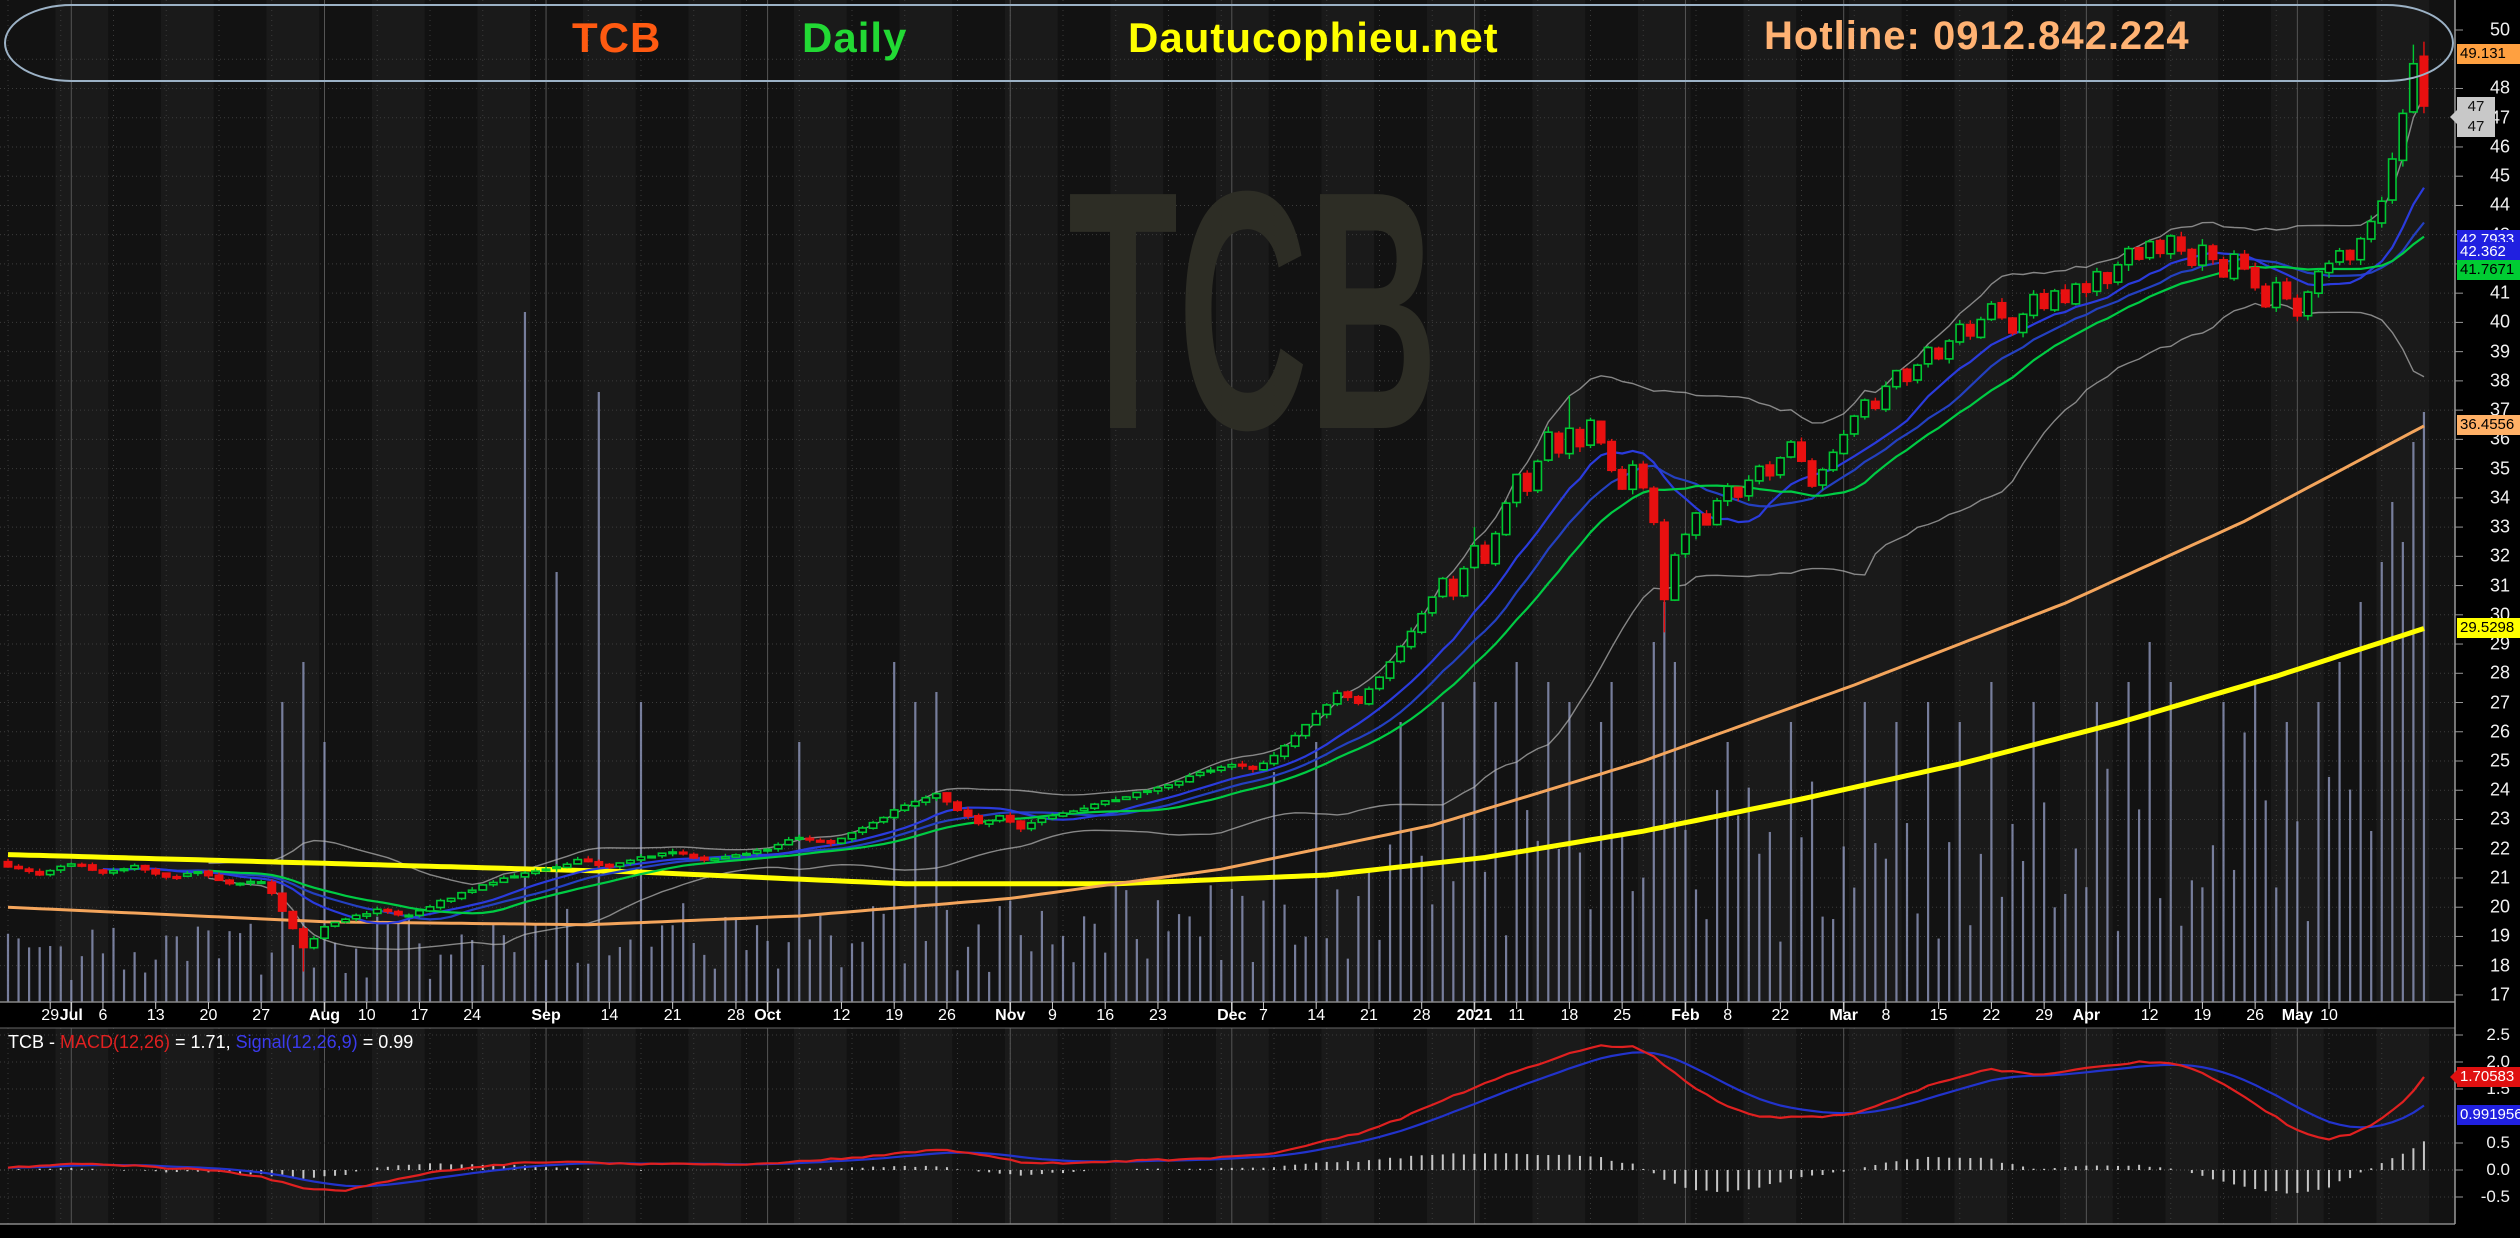 The image size is (2520, 1238). Describe the element at coordinates (2499, 146) in the screenshot. I see `price-axis-tick: 46` at that location.